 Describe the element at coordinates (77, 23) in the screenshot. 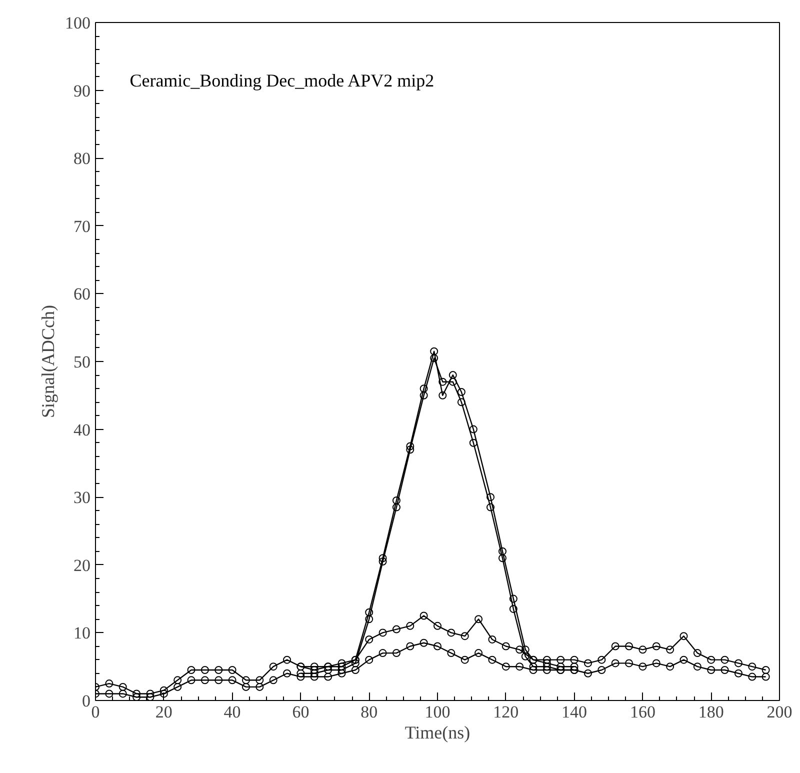

I see `y-tick-label: 100` at that location.